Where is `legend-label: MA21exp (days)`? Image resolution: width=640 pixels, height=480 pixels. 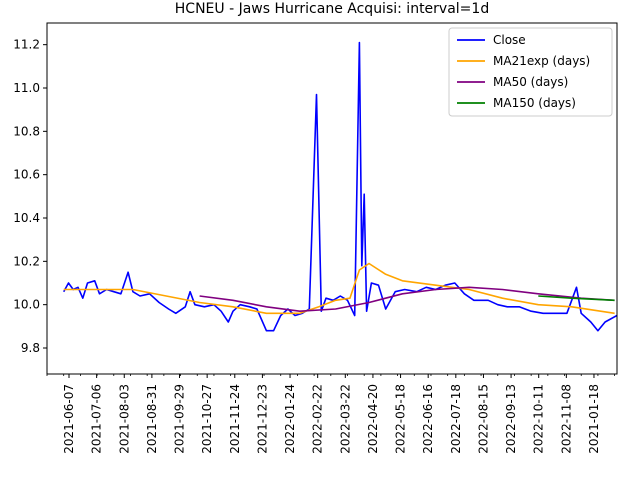 legend-label: MA21exp (days) is located at coordinates (541, 61).